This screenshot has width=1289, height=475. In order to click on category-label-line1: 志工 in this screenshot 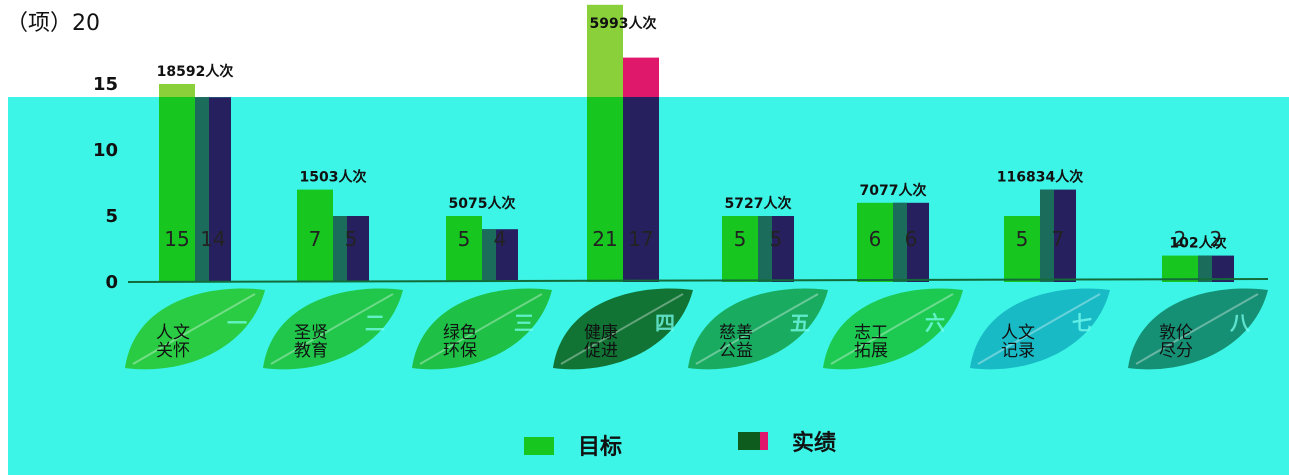, I will do `click(871, 333)`.